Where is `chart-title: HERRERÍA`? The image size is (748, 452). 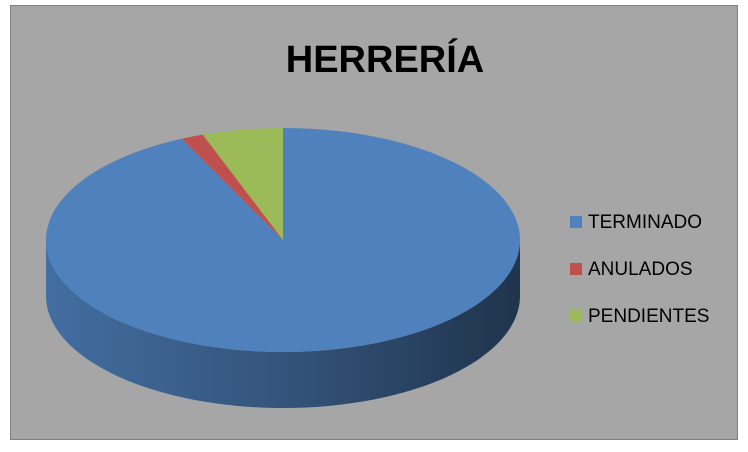 chart-title: HERRERÍA is located at coordinates (385, 59).